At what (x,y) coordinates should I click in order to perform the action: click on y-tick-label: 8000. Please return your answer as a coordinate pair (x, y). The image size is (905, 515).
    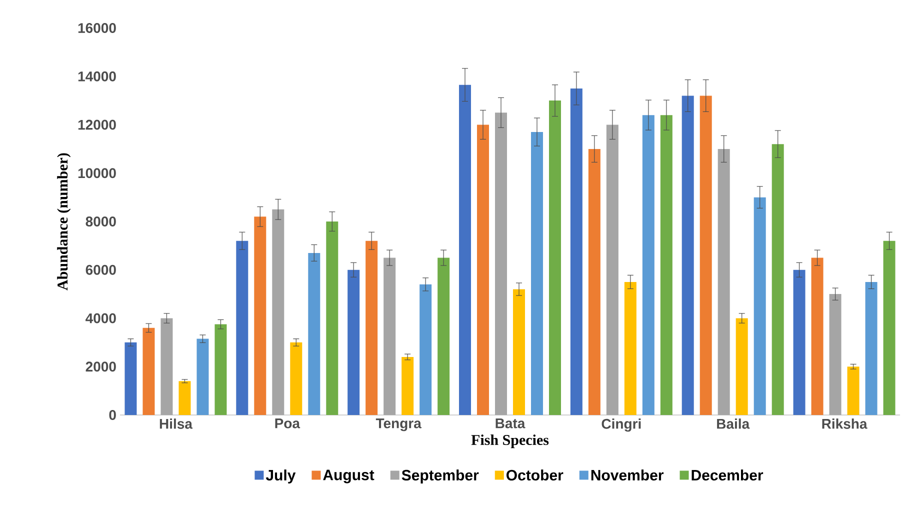
    Looking at the image, I should click on (101, 221).